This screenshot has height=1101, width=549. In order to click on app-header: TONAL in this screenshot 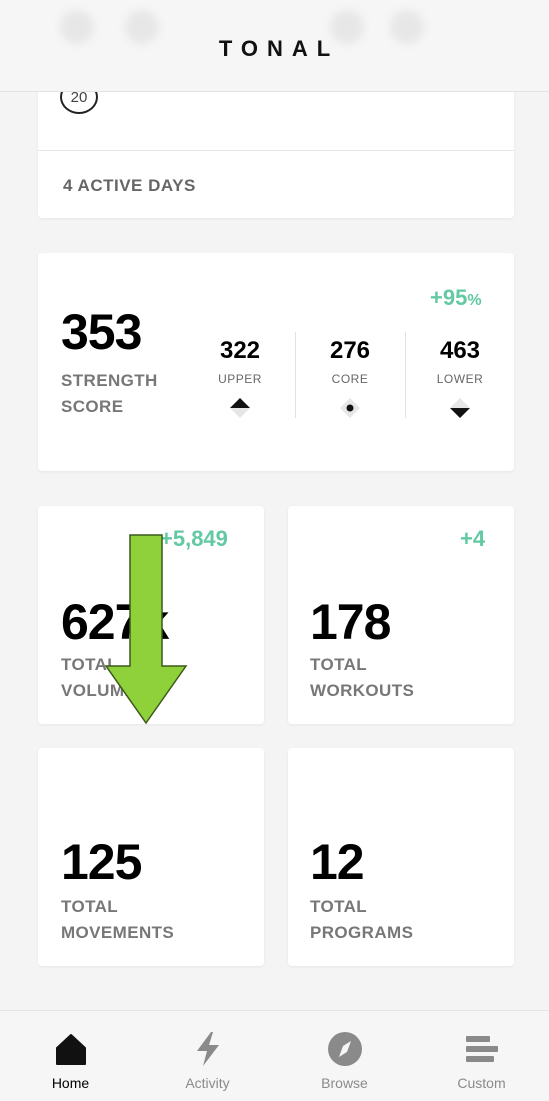, I will do `click(274, 46)`.